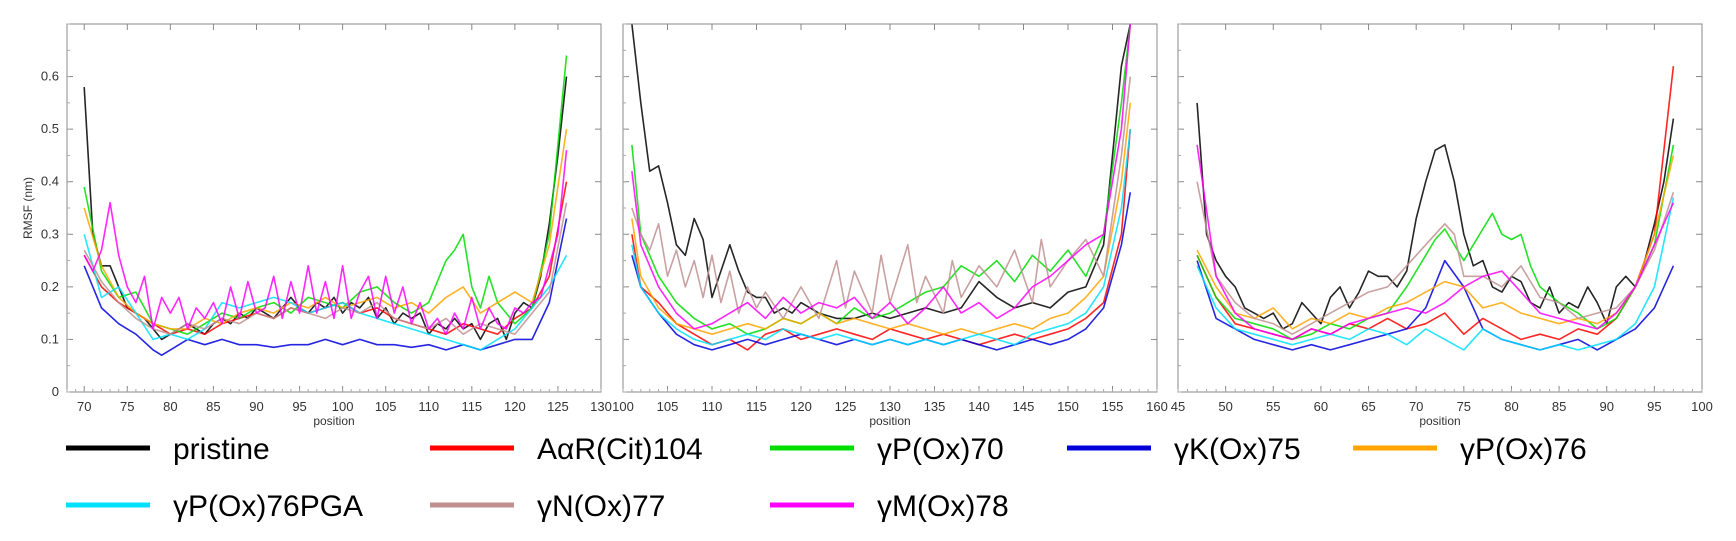 The height and width of the screenshot is (541, 1736). I want to click on legend-label: γP(Ox)76, so click(1523, 449).